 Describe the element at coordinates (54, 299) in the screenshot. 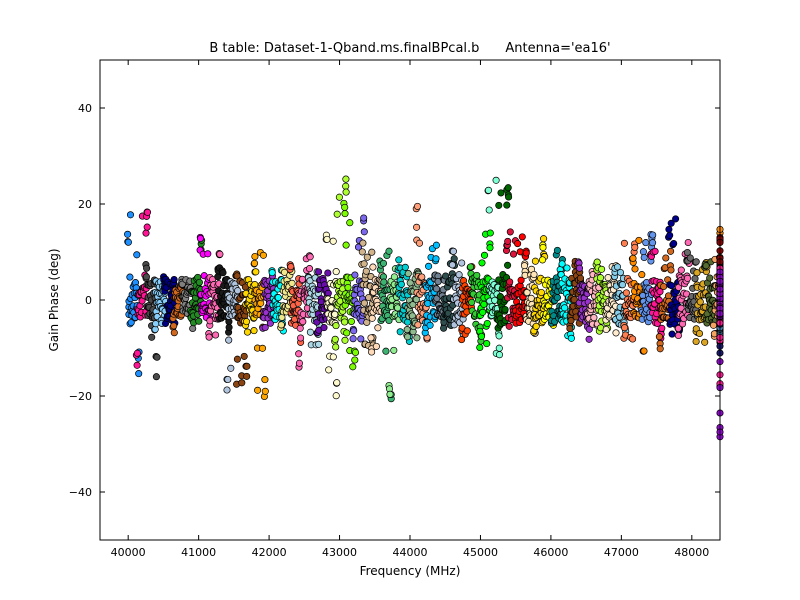

I see `y-axis-label: Gain Phase (deg)` at that location.